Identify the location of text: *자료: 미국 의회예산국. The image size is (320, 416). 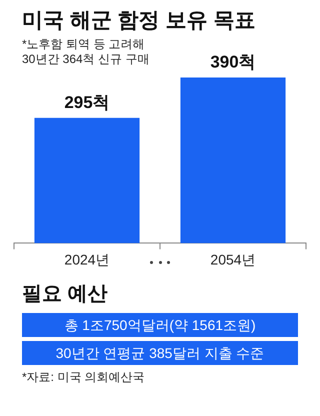
(84, 377).